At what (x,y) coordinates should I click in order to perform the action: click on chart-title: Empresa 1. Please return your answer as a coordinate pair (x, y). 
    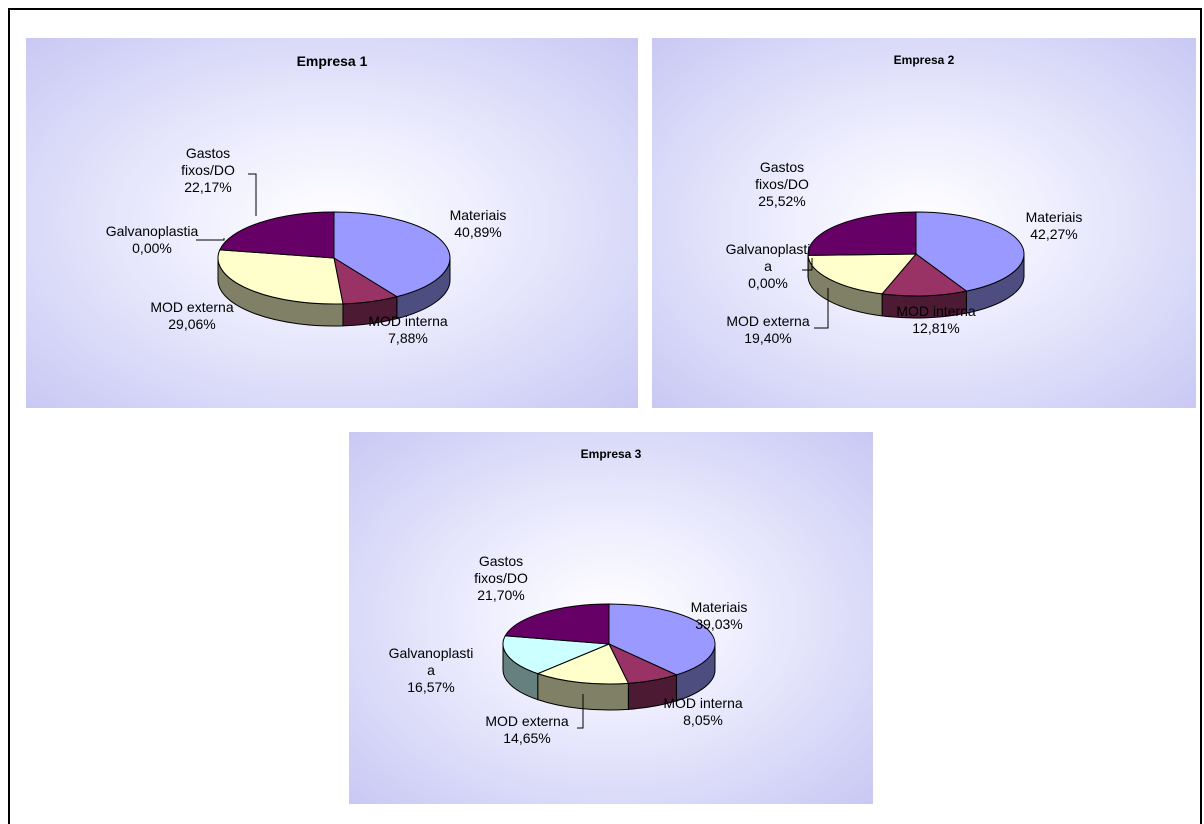
    Looking at the image, I should click on (332, 61).